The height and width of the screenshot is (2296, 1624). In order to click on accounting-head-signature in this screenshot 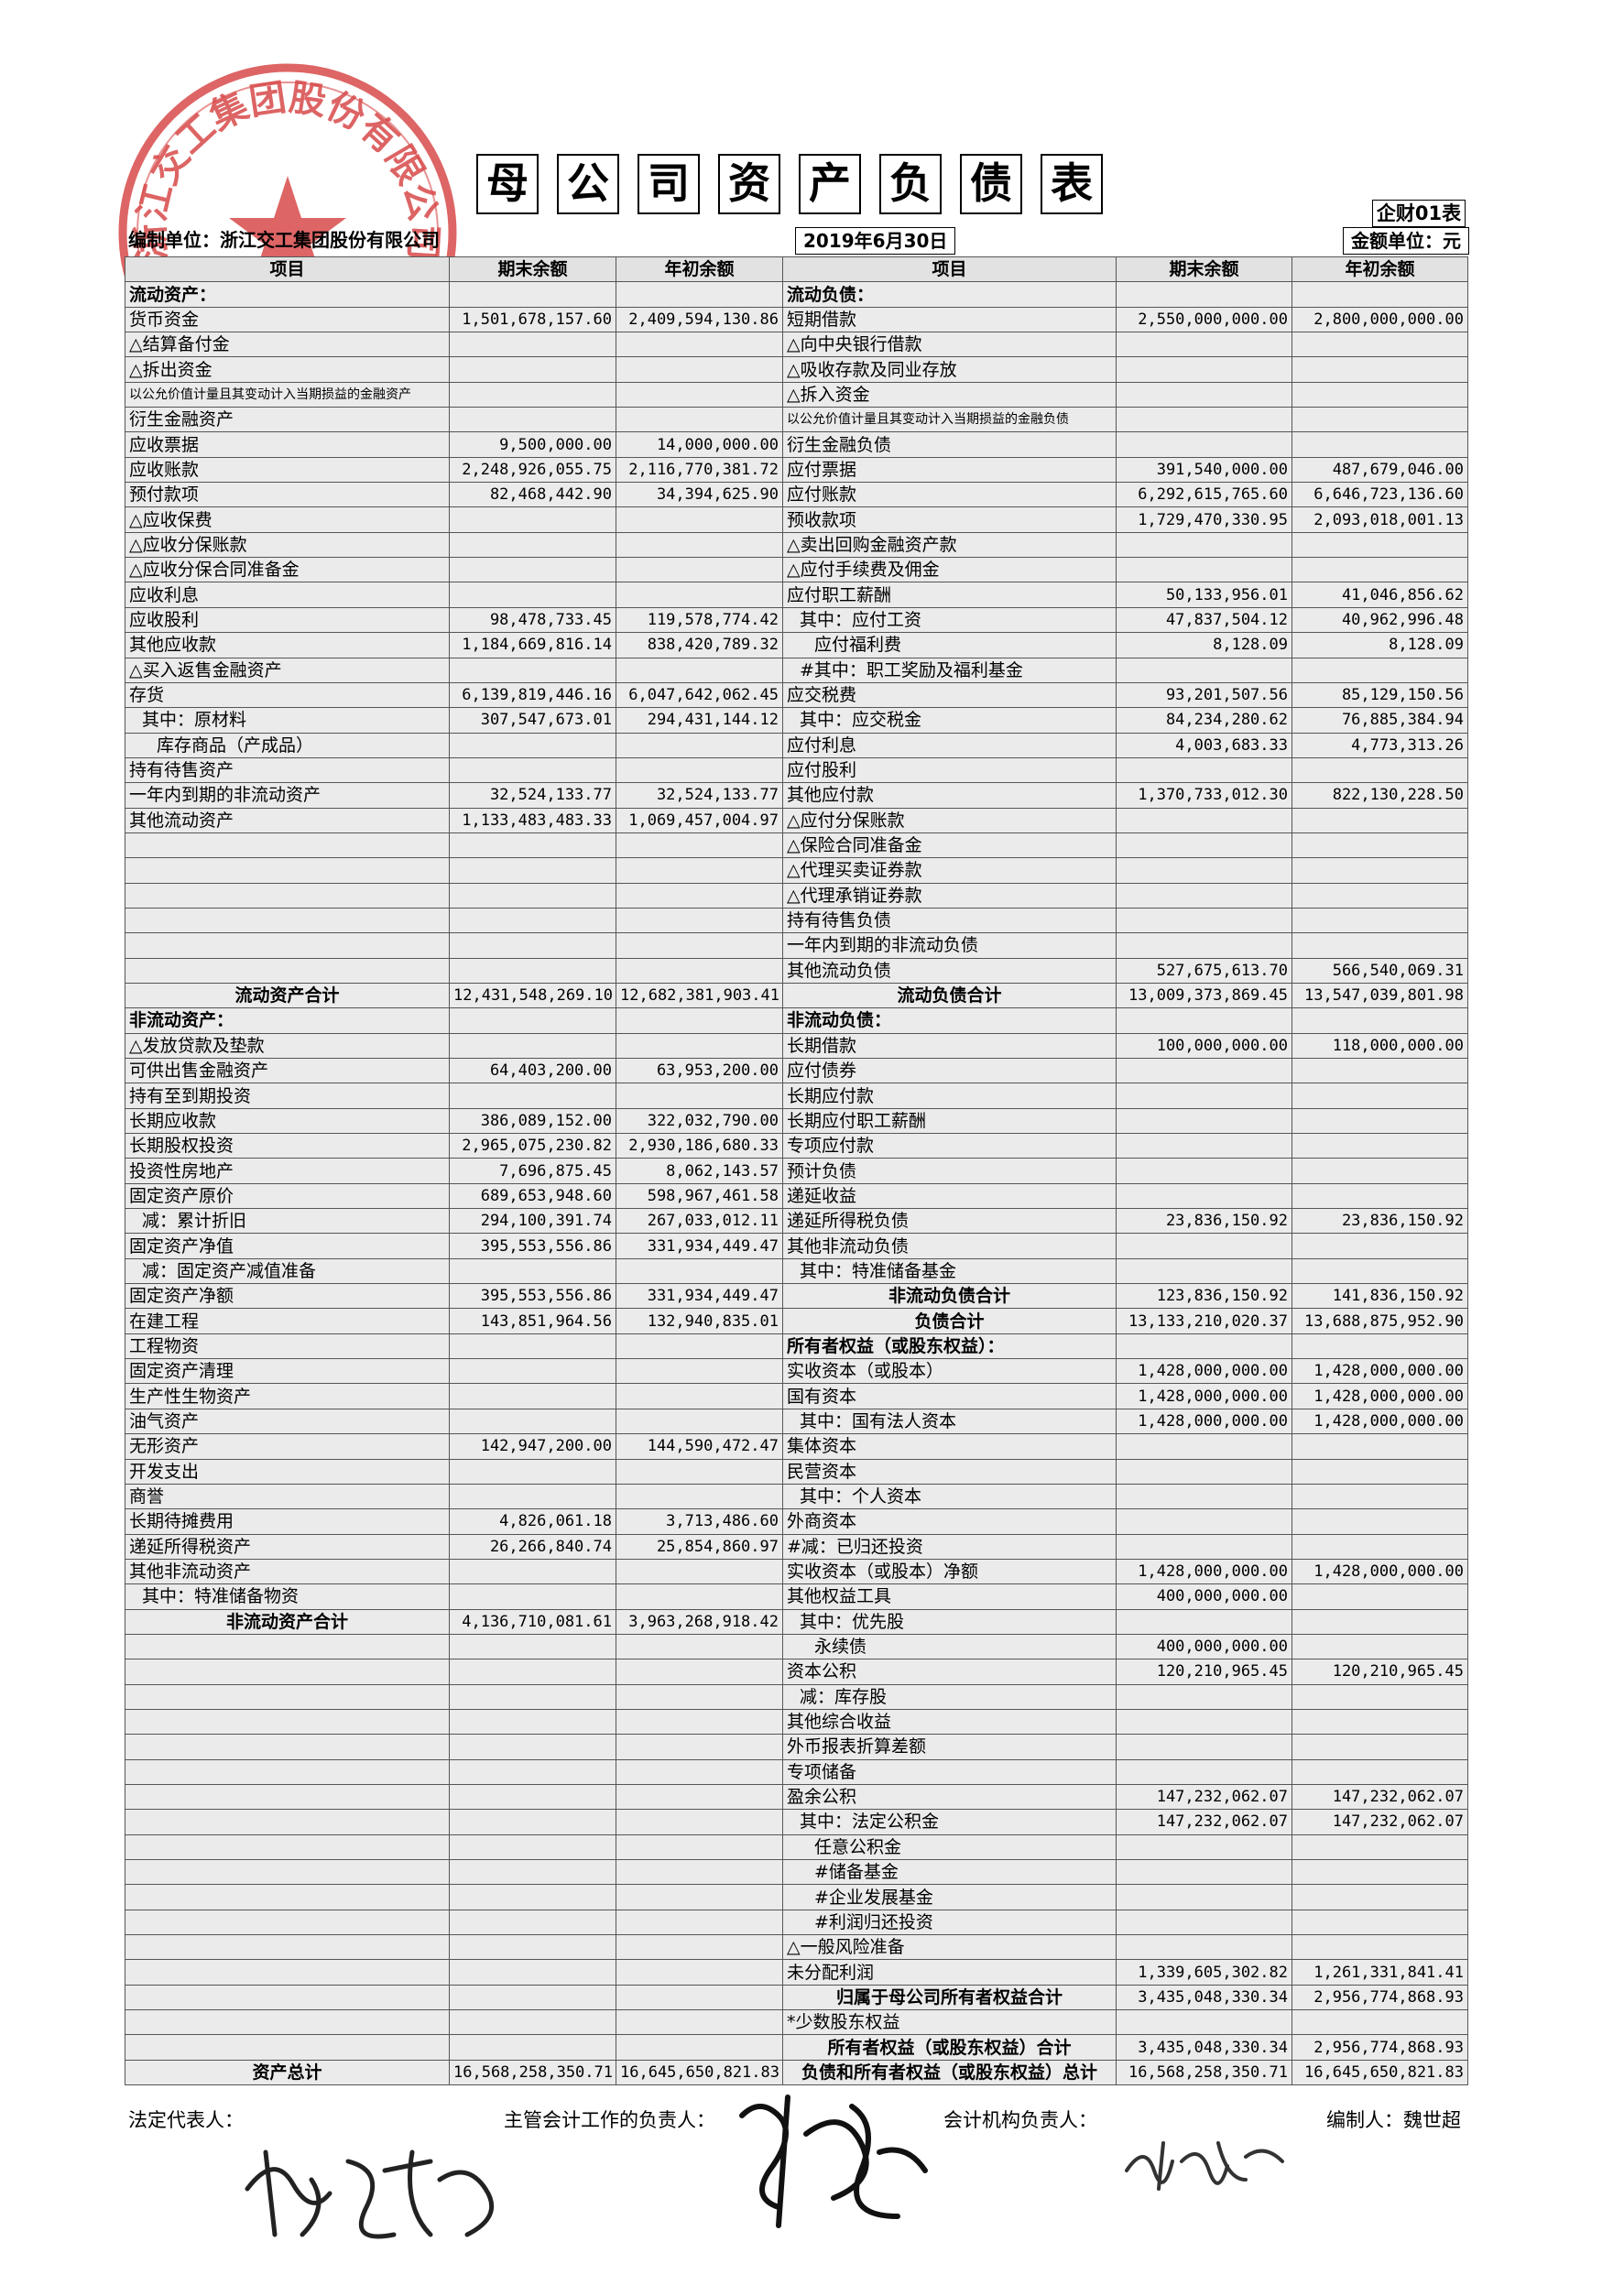, I will do `click(833, 2161)`.